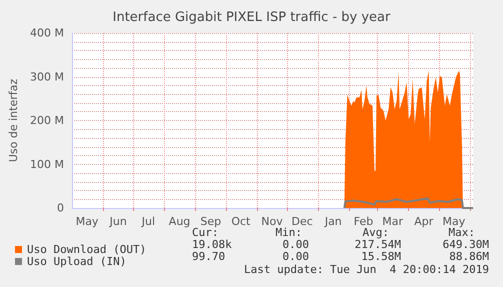 Image resolution: width=503 pixels, height=287 pixels. Describe the element at coordinates (272, 221) in the screenshot. I see `x-tick-label: Nov` at that location.